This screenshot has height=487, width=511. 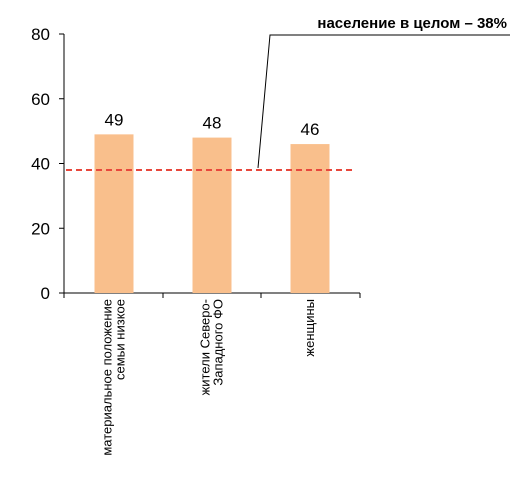 What do you see at coordinates (412, 23) in the screenshot?
I see `reference-line-label: население в целом – 38%` at bounding box center [412, 23].